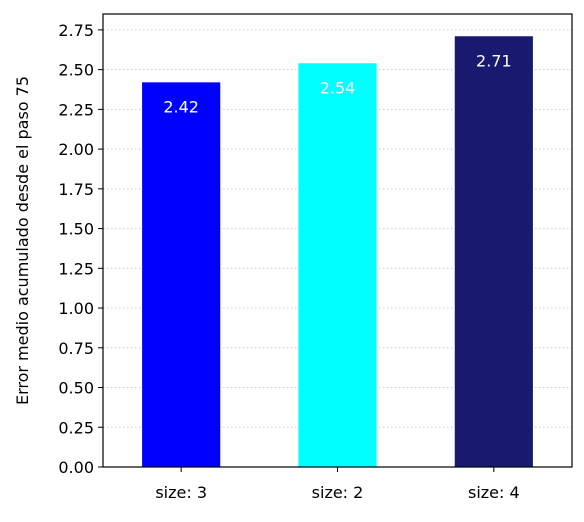 The height and width of the screenshot is (522, 584). I want to click on x-tick-label: size: 2, so click(338, 492).